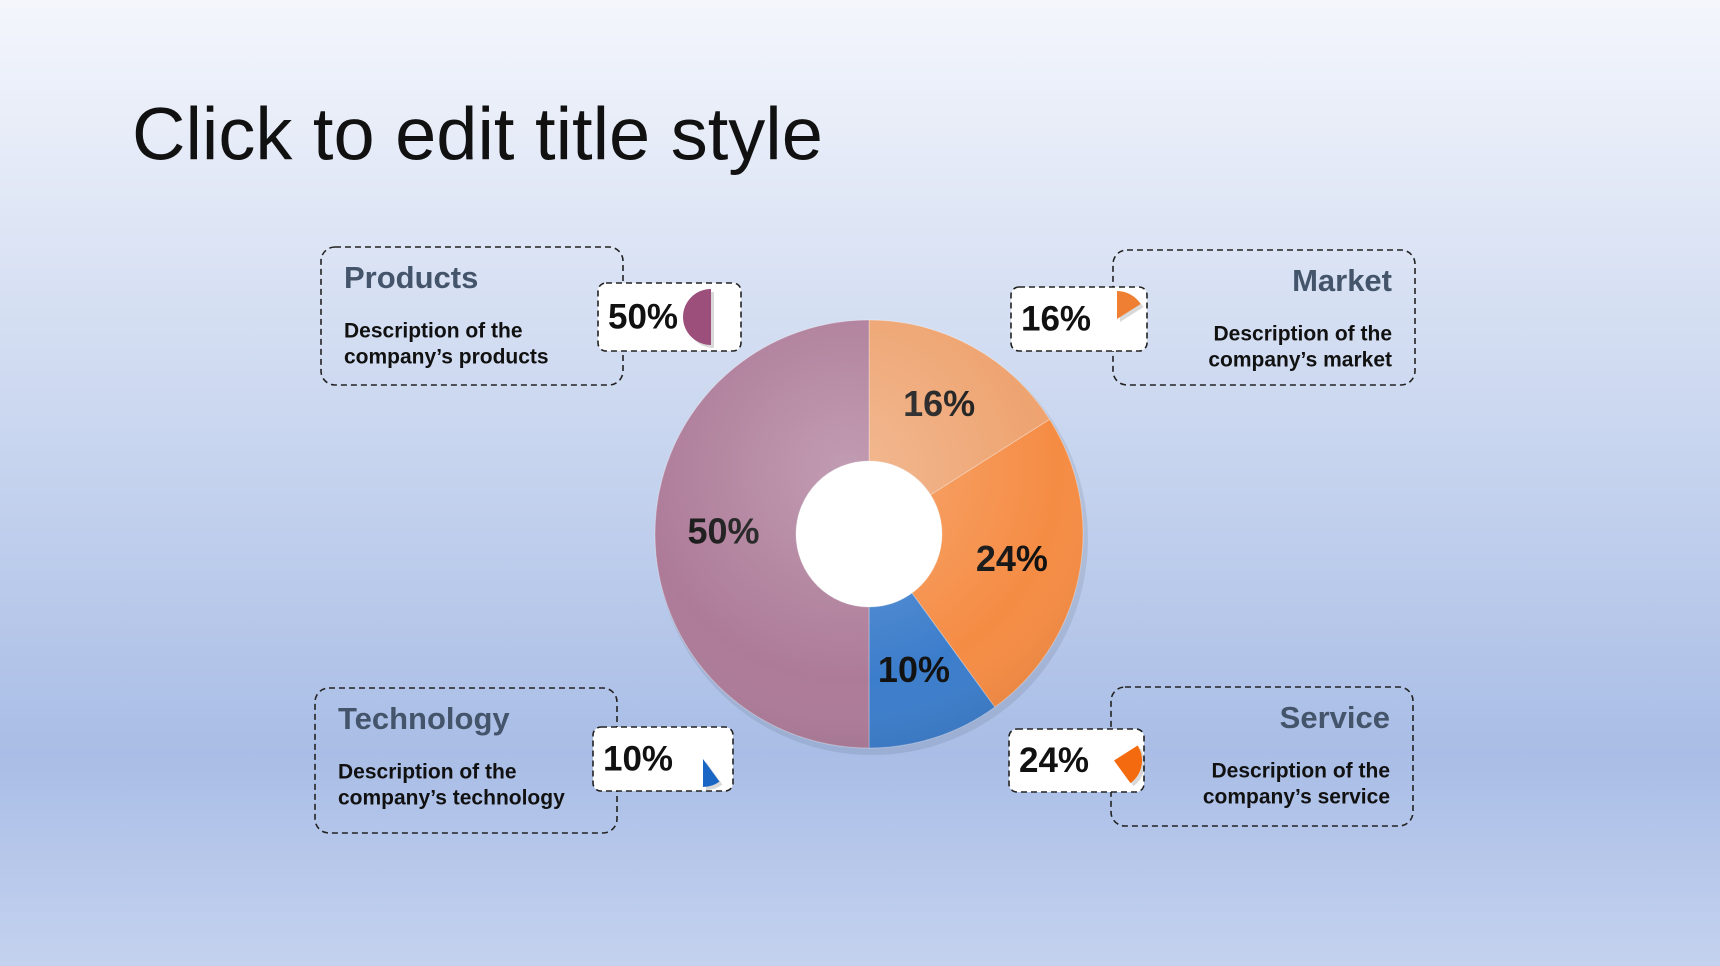 This screenshot has height=966, width=1720. Describe the element at coordinates (723, 531) in the screenshot. I see `slice-label: 50%` at that location.